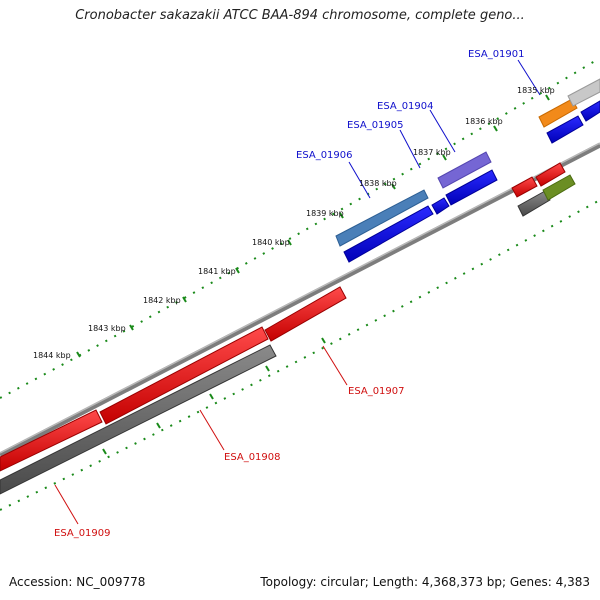 The height and width of the screenshot is (600, 600). What do you see at coordinates (325, 213) in the screenshot?
I see `scale-label: 1839 kbp` at bounding box center [325, 213].